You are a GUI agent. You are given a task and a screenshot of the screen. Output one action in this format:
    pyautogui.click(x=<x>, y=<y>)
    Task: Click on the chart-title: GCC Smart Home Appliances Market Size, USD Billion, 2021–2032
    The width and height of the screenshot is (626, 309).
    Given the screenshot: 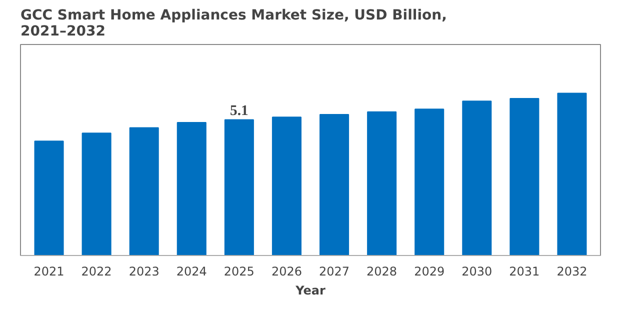 What is the action you would take?
    pyautogui.click(x=233, y=24)
    